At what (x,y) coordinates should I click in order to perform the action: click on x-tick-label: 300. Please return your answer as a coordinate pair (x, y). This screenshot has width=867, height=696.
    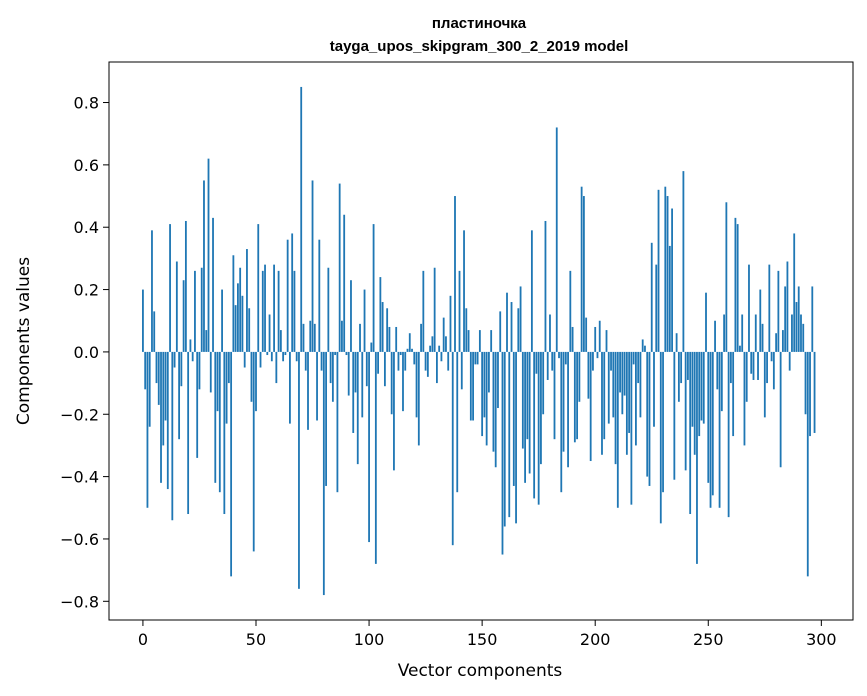
    Looking at the image, I should click on (821, 639).